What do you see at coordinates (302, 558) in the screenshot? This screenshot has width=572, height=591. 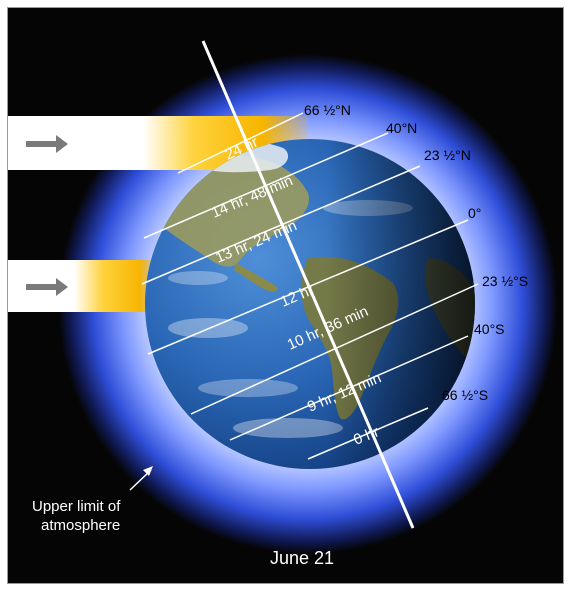 I see `date-label: June 21` at bounding box center [302, 558].